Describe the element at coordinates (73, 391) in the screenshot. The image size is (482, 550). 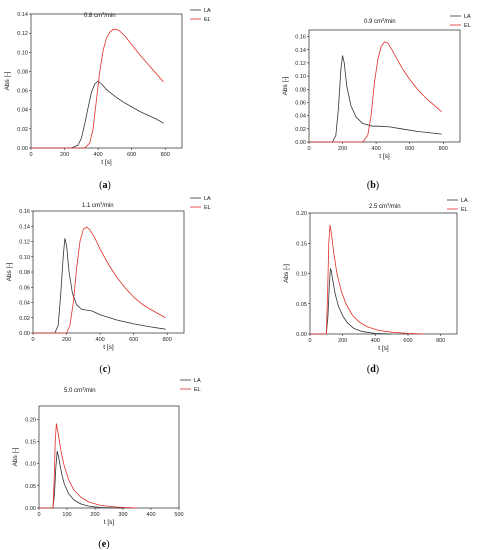
I see `chart-title-prefix: 5.0 cm` at that location.